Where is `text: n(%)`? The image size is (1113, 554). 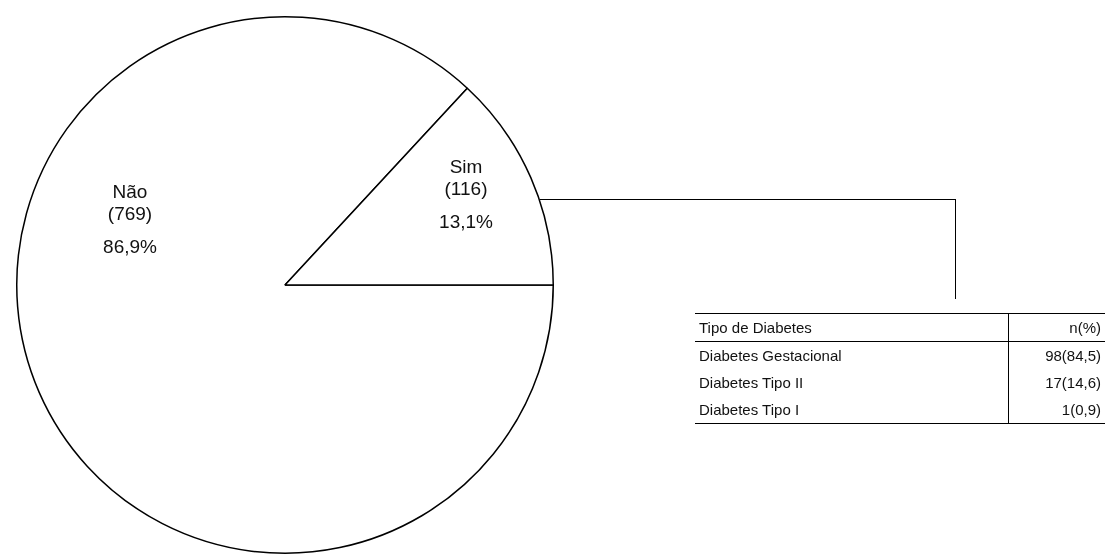
text: n(%) is located at coordinates (1056, 327).